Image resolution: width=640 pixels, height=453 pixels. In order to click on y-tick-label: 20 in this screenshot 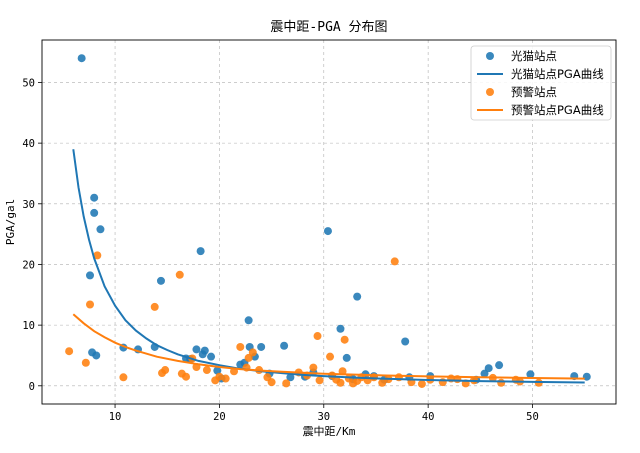, I will do `click(28, 265)`.